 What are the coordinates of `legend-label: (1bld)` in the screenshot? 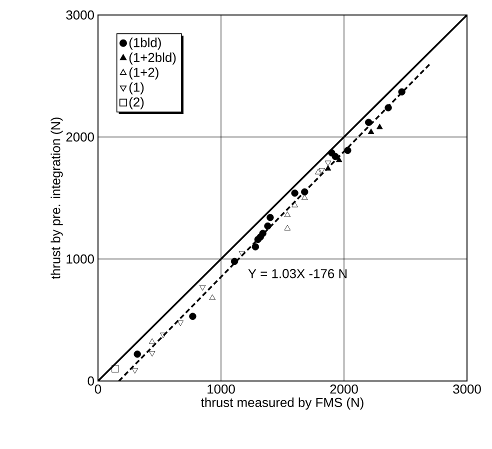 It's located at (145, 44).